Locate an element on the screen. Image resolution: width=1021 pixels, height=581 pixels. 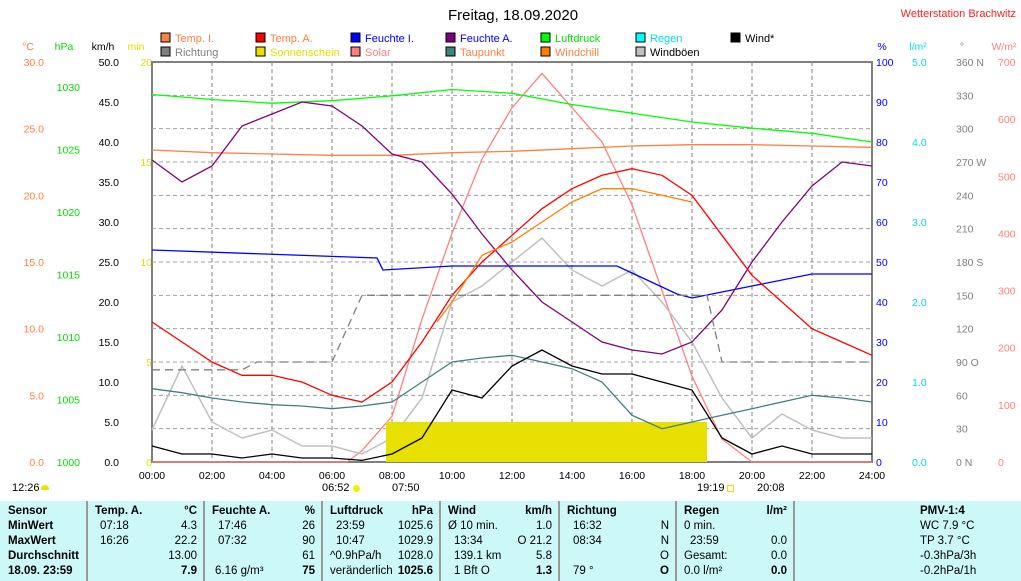
axis-unit: min is located at coordinates (136, 47).